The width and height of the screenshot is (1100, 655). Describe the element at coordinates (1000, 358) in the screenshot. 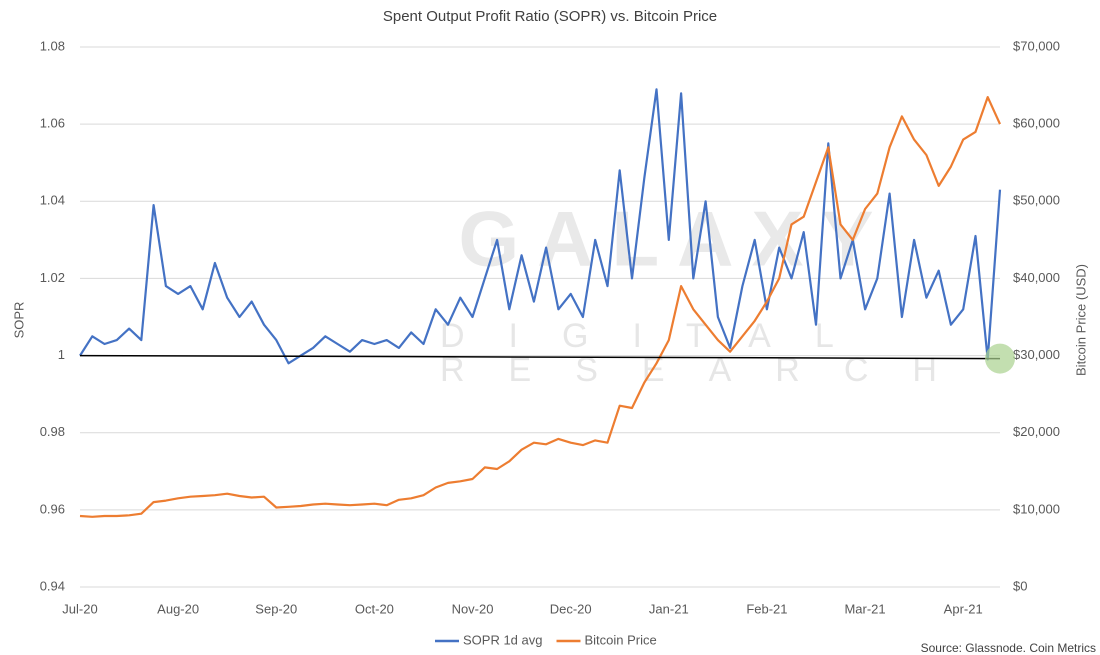

I see `highlight-circle` at that location.